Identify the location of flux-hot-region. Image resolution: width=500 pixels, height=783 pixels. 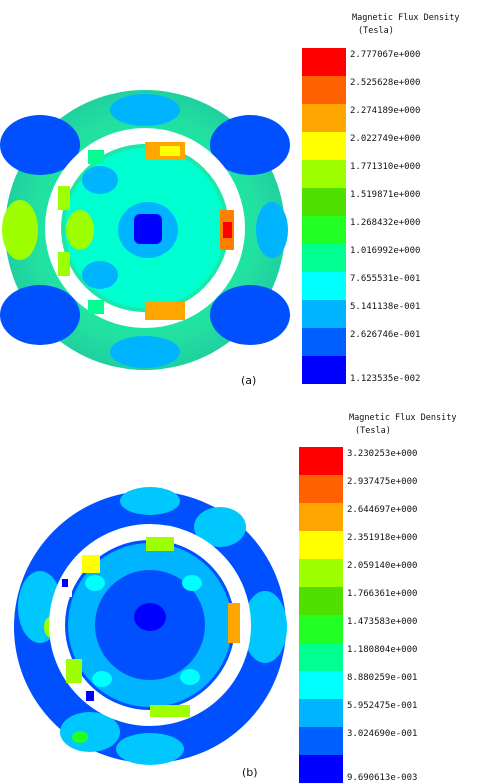
(80, 737).